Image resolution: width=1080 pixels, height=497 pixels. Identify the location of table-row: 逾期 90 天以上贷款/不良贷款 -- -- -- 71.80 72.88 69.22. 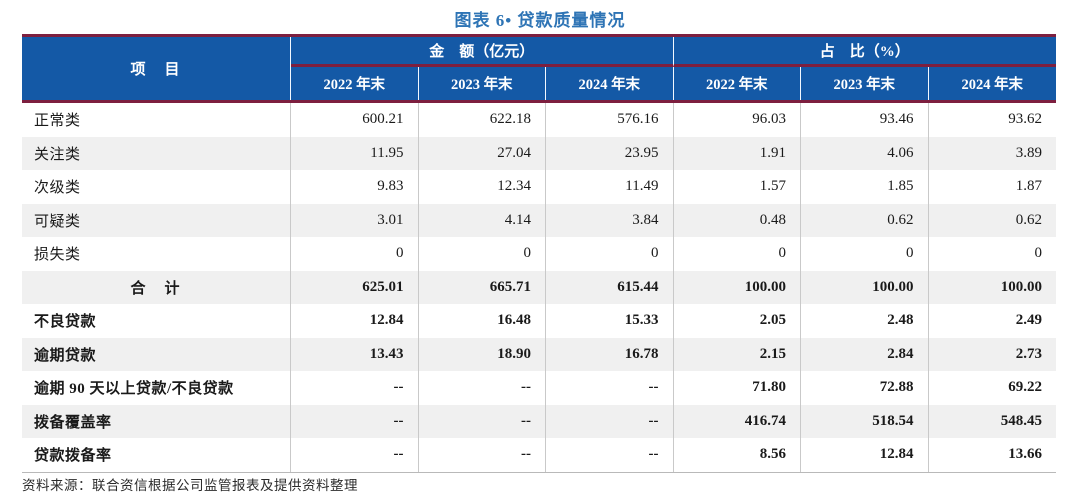
(539, 388).